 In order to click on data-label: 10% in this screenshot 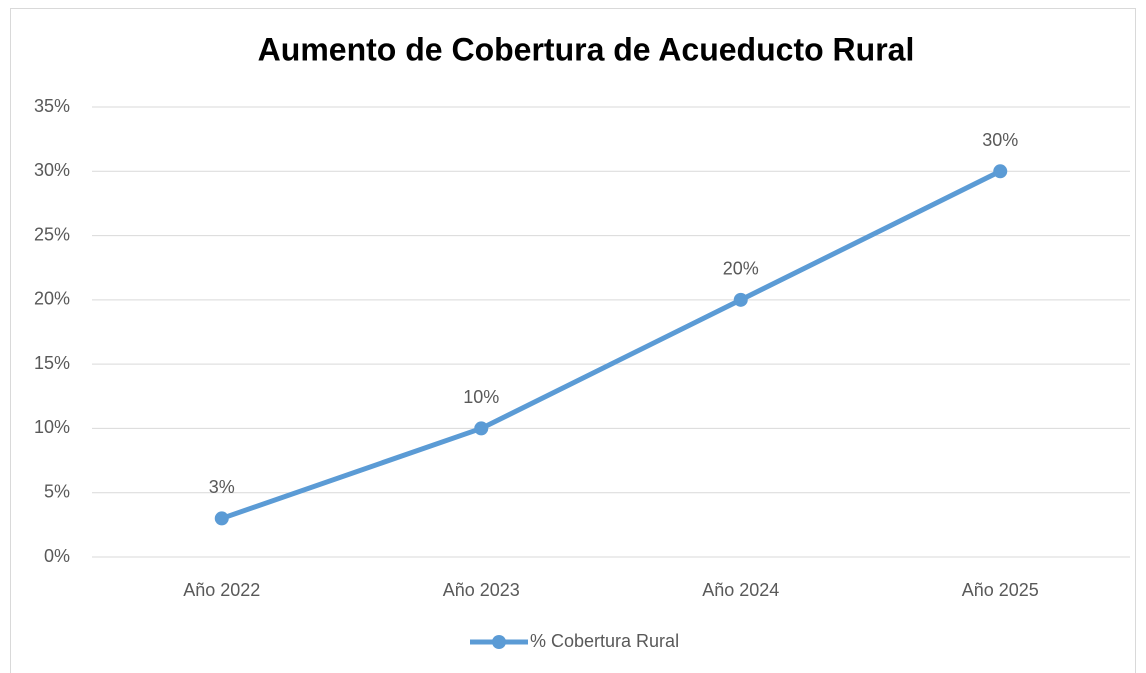, I will do `click(481, 397)`.